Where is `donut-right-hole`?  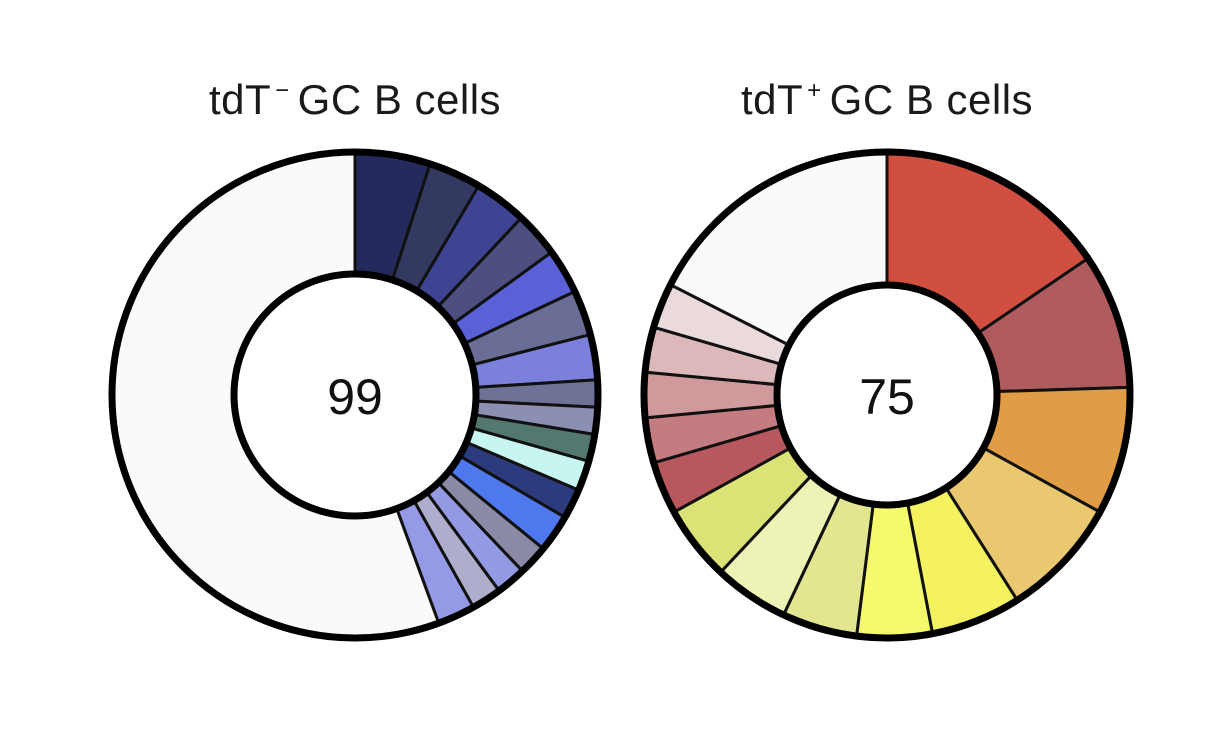
donut-right-hole is located at coordinates (887, 395).